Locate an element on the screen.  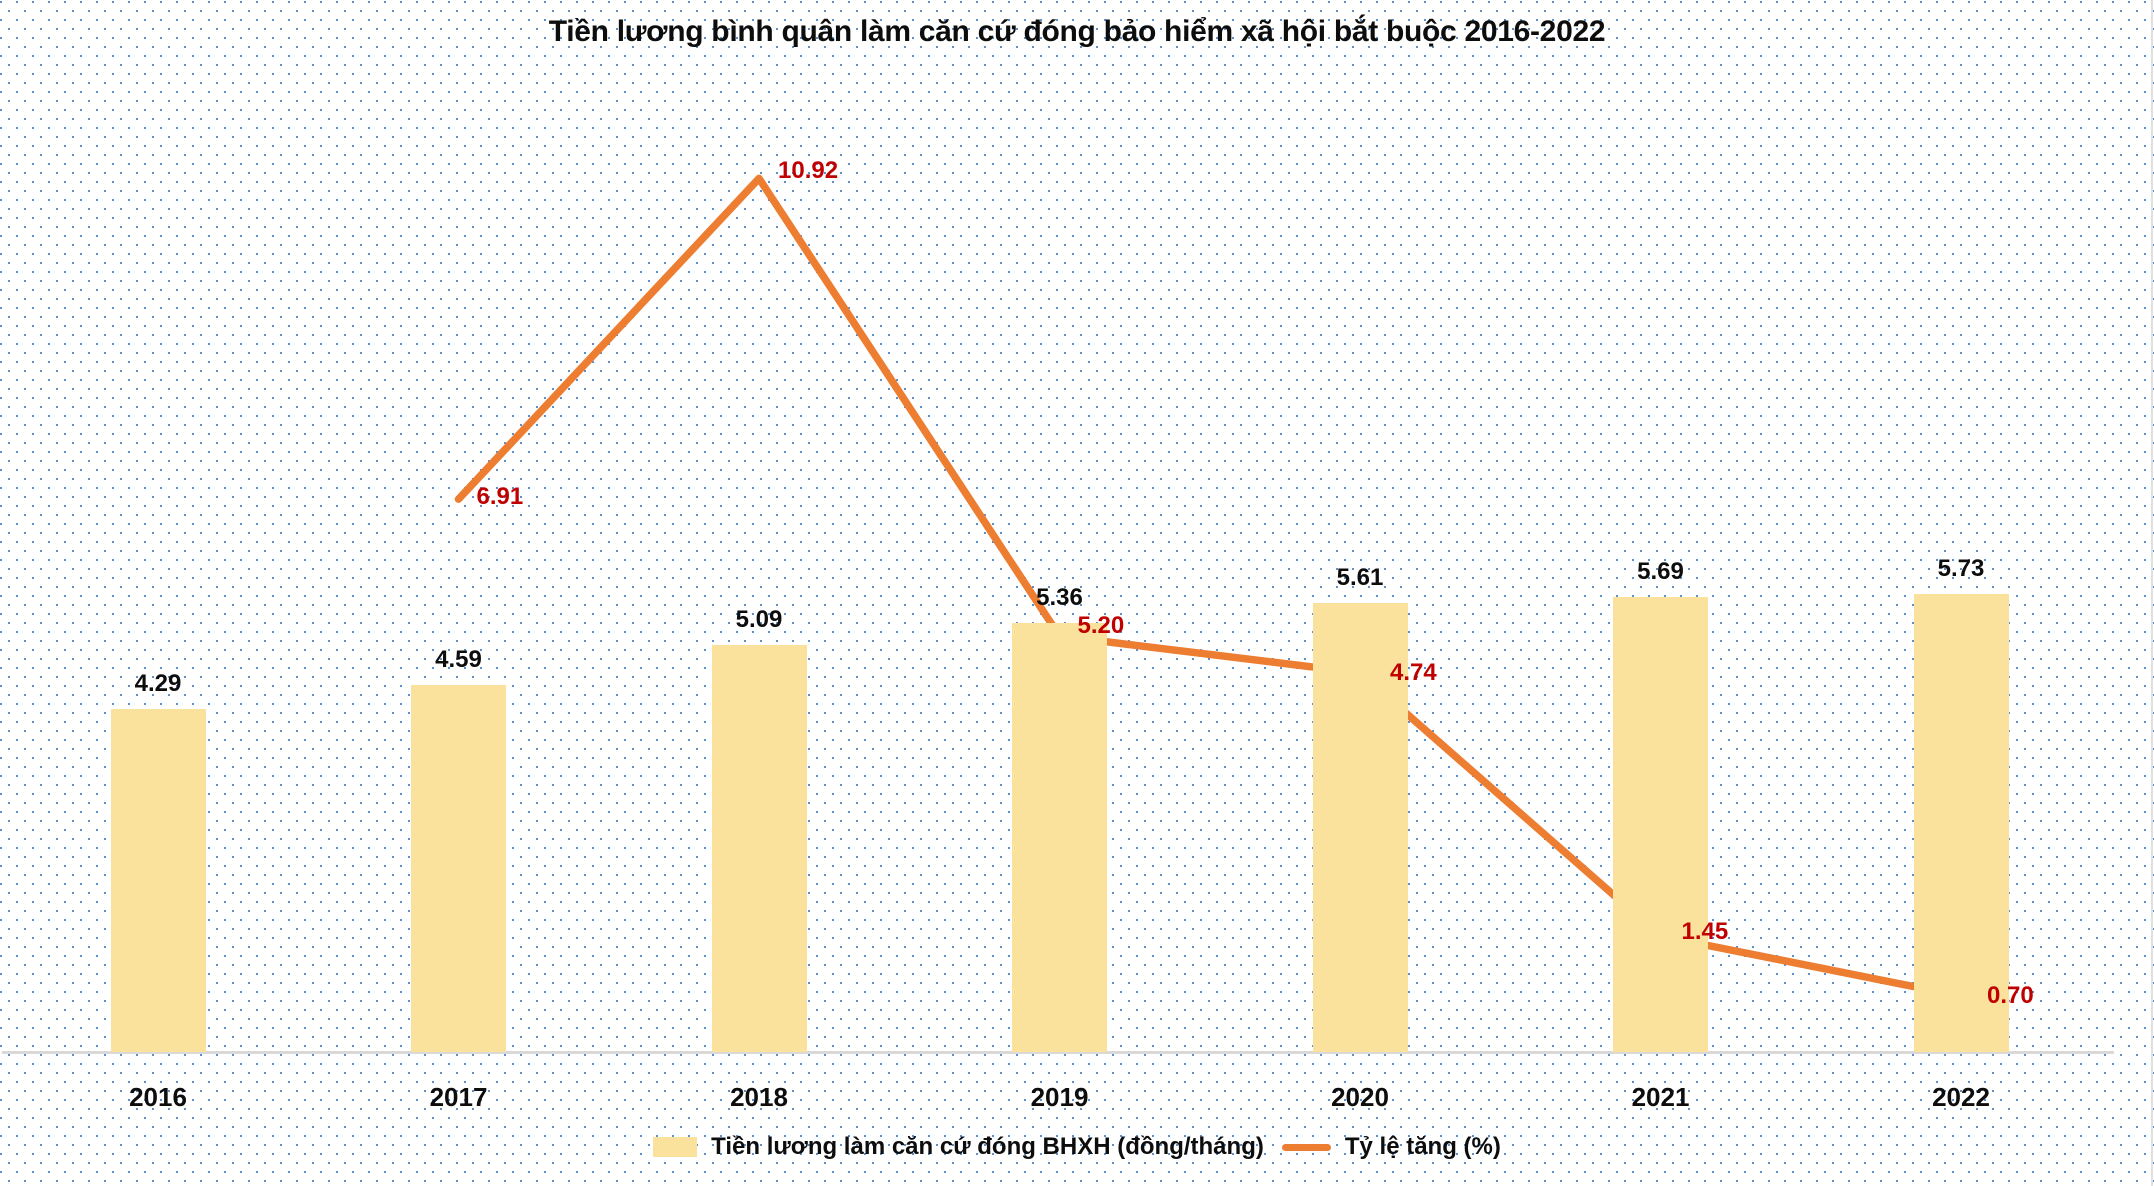
bar-2018 is located at coordinates (759, 848).